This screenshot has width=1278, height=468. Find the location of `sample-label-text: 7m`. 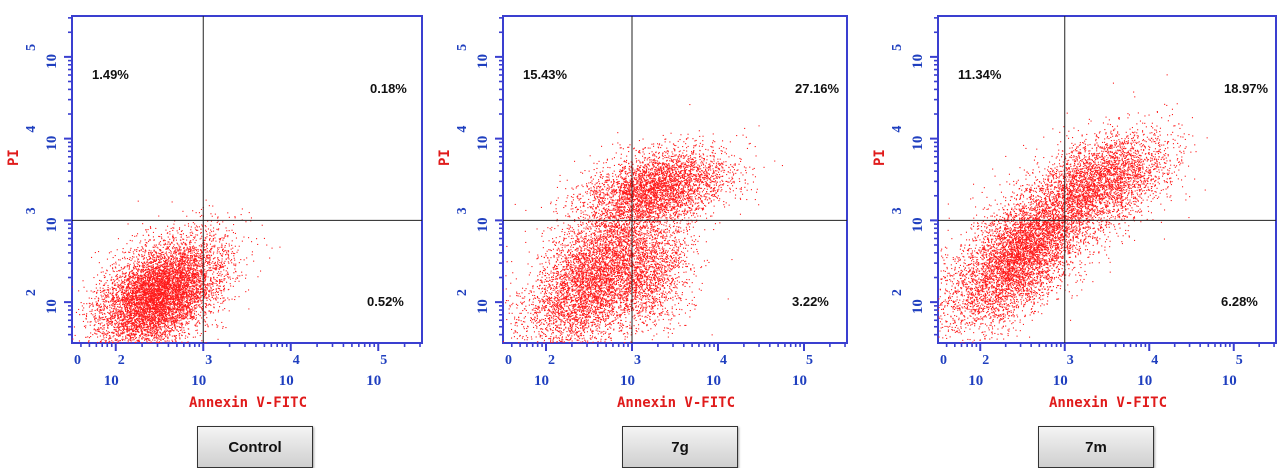

sample-label-text: 7m is located at coordinates (1096, 447).